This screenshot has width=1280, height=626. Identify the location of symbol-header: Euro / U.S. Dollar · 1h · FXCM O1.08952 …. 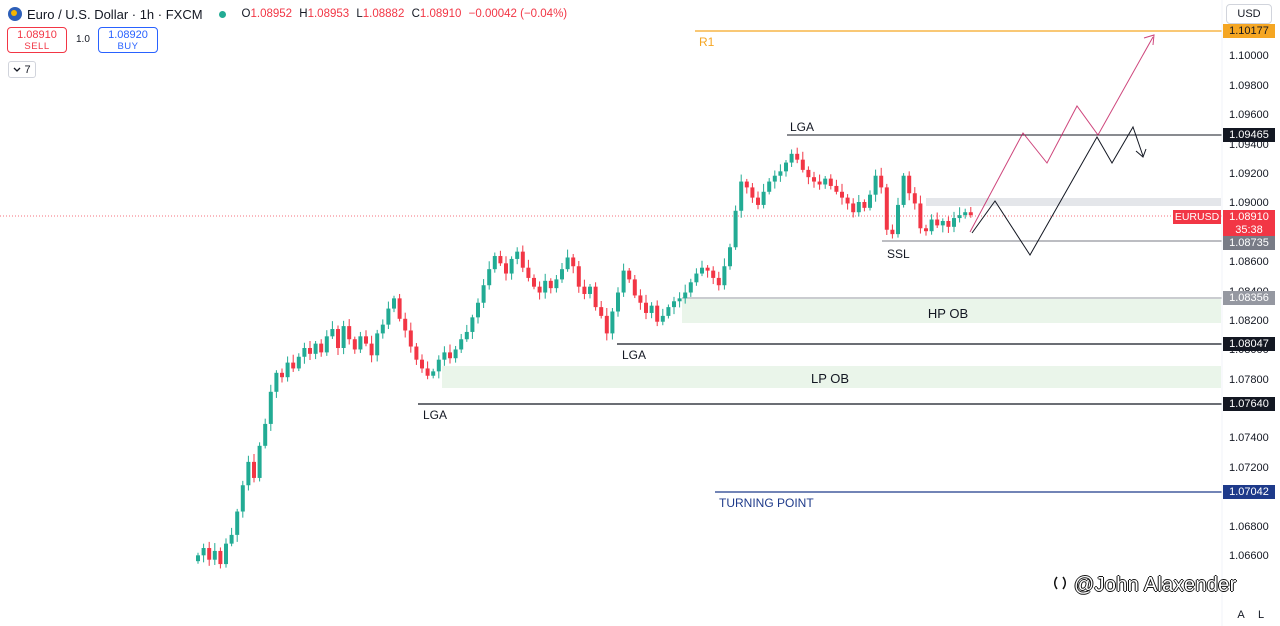
(287, 14).